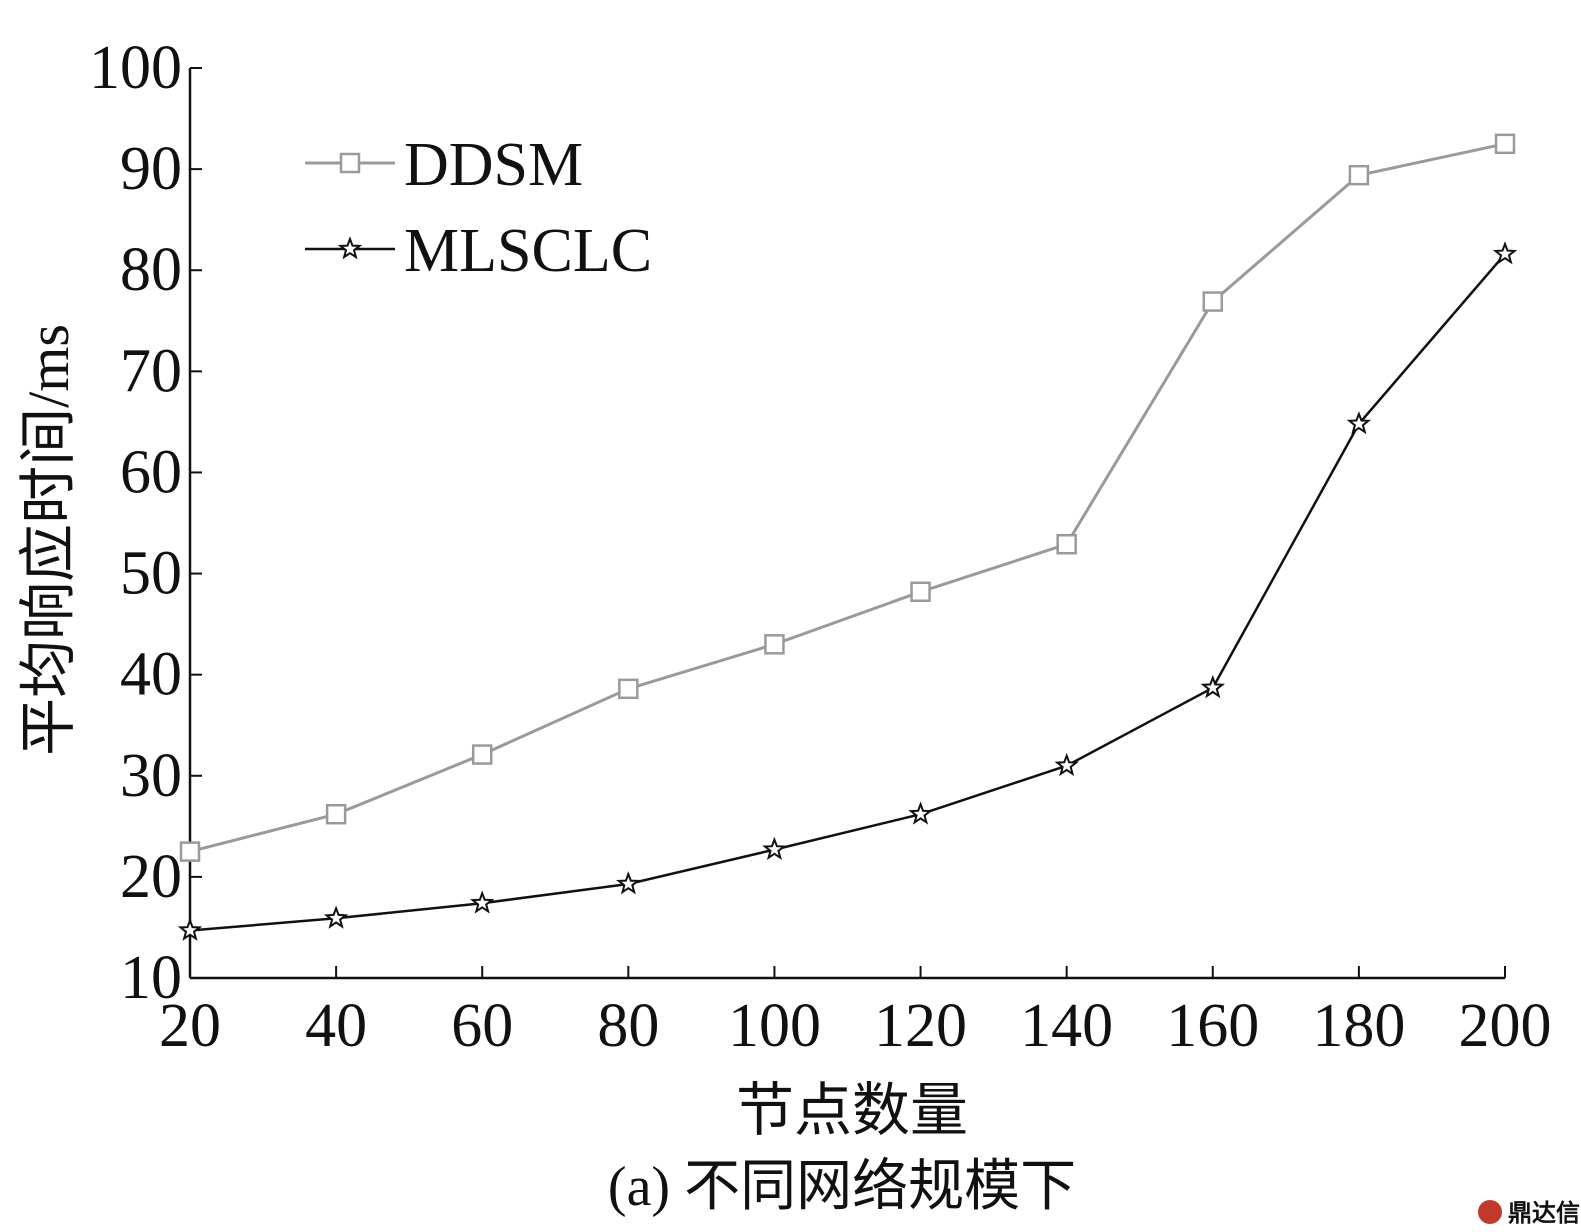 The image size is (1581, 1232). What do you see at coordinates (151, 675) in the screenshot?
I see `y-tick-label: 40` at bounding box center [151, 675].